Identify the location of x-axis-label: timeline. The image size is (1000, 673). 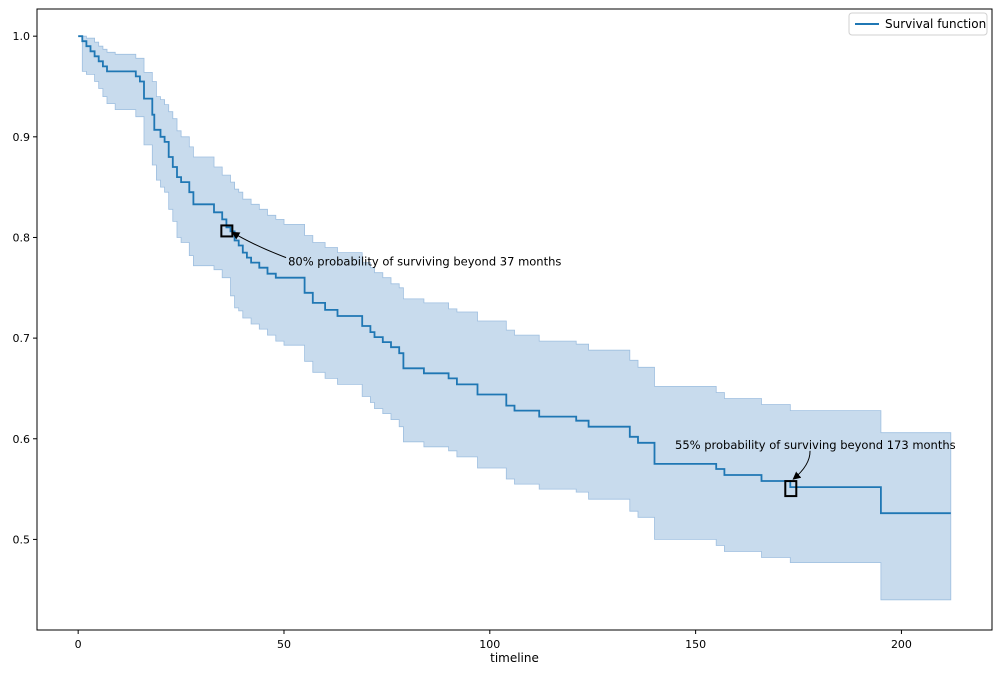
(514, 658).